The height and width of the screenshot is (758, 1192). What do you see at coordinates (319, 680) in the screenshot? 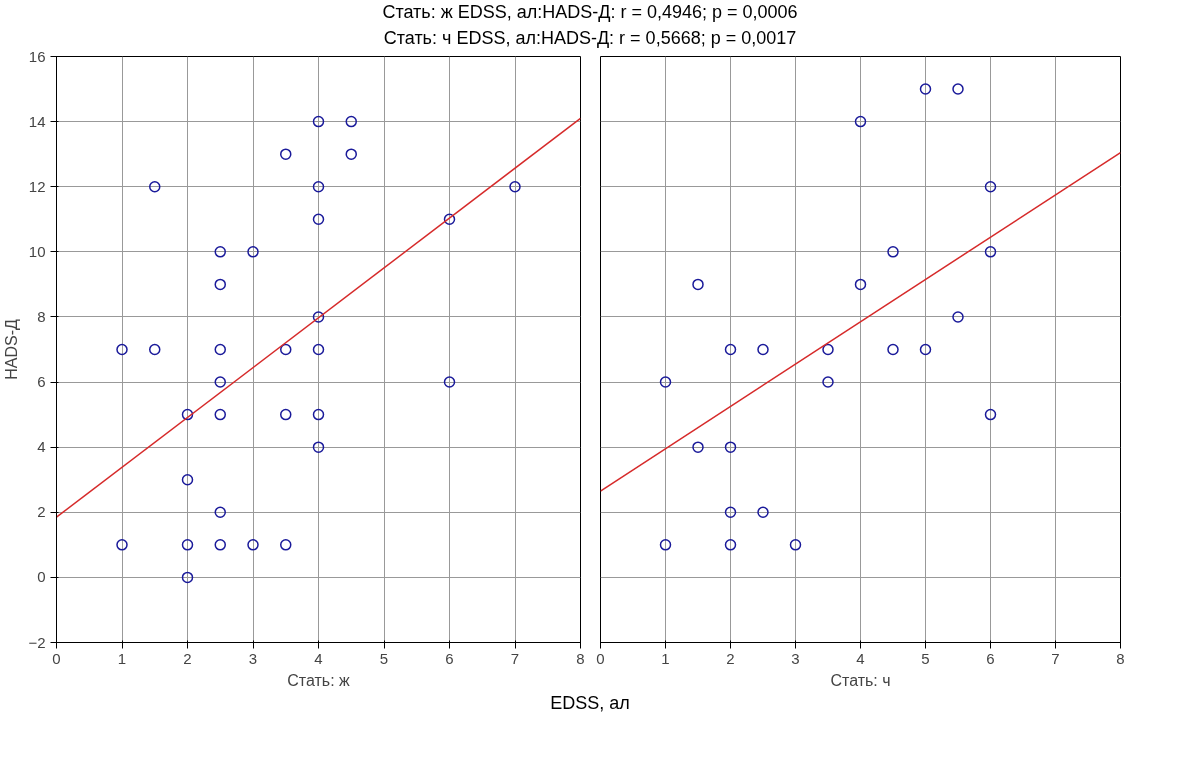
I see `x-axis-title: Стать: ж` at bounding box center [319, 680].